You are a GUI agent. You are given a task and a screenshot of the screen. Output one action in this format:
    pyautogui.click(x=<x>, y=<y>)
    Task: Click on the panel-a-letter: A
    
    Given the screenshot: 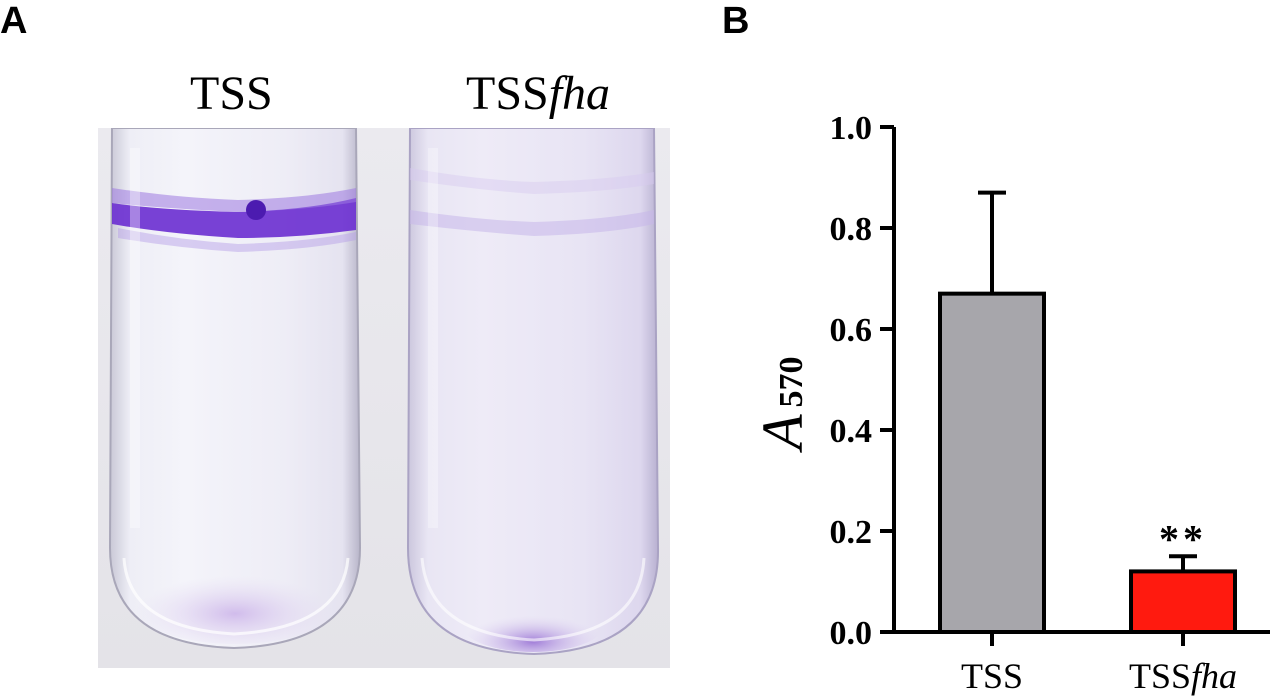 What is the action you would take?
    pyautogui.click(x=14, y=21)
    